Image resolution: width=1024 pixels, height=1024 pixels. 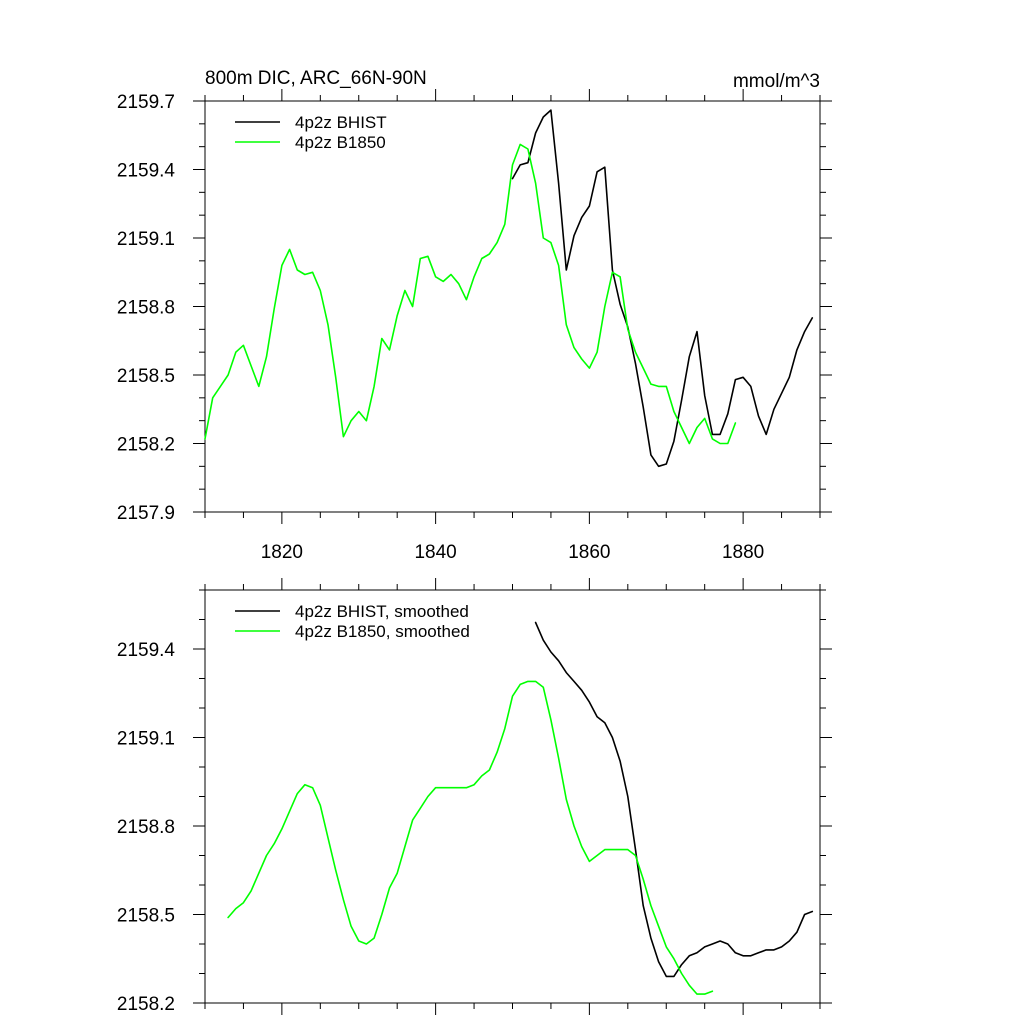 I want to click on chart-title: 800m DIC, ARC_66N-90N, so click(x=316, y=78).